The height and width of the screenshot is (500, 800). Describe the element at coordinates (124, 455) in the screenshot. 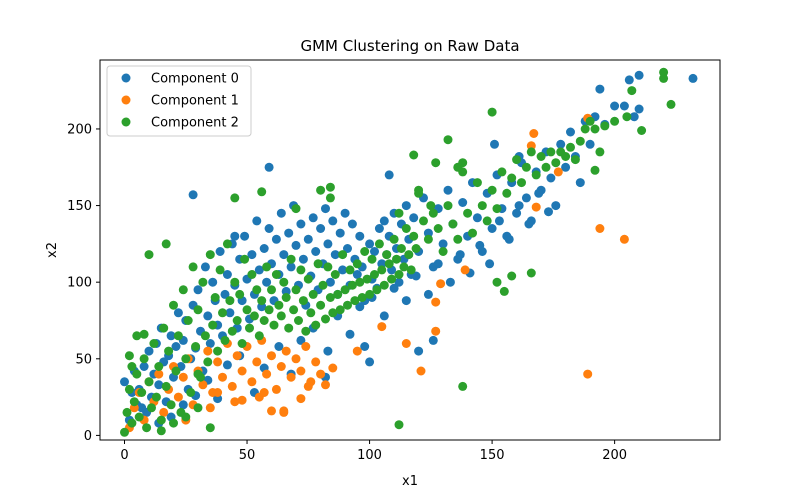

I see `x-tick-label-0: 0` at that location.